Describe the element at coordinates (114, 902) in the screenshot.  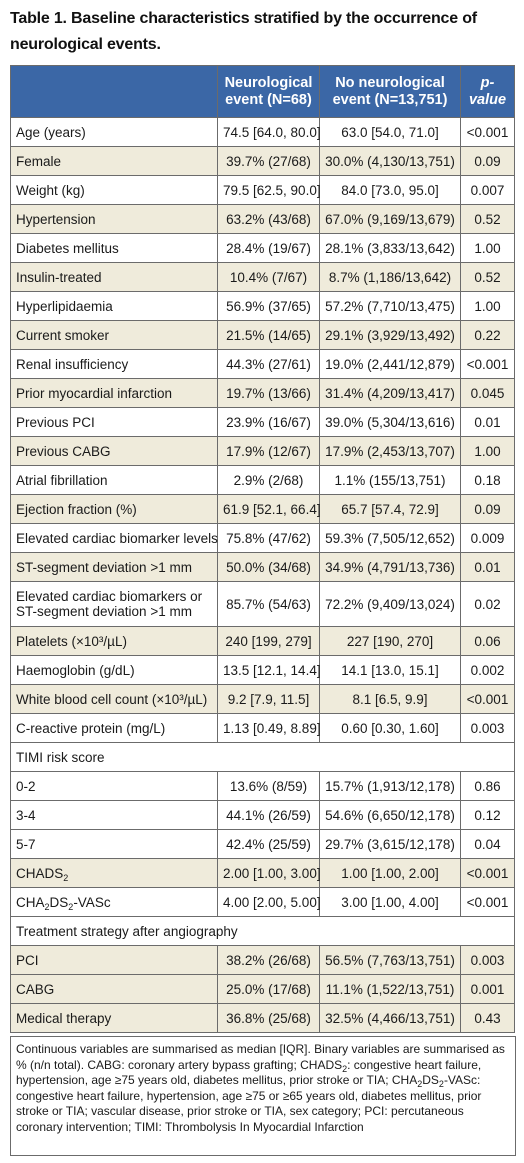
I see `row-label-cha2ds2-vasc: CHA2DS2-VASc` at that location.